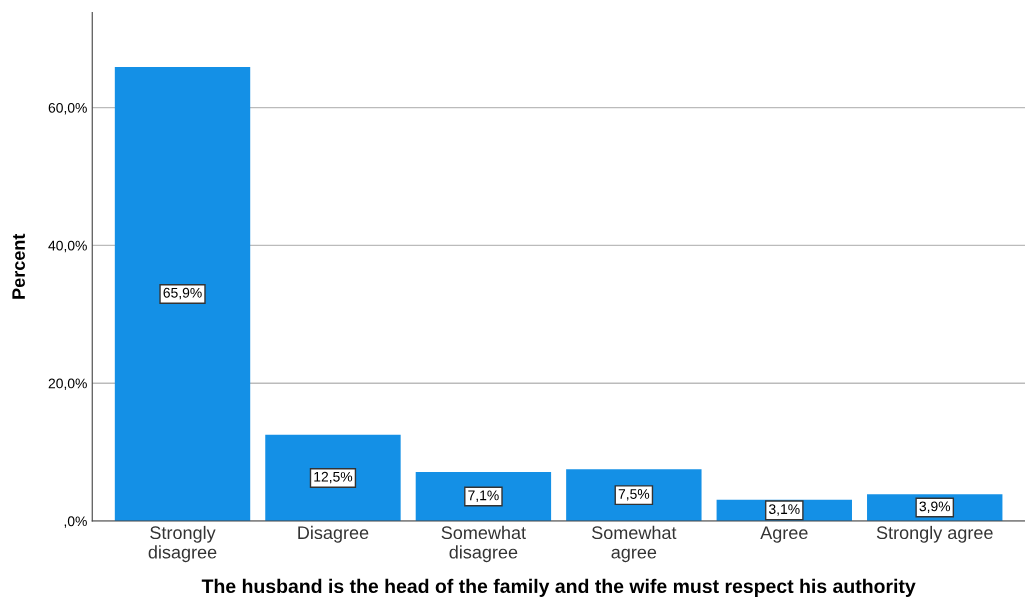 The image size is (1025, 609). What do you see at coordinates (935, 507) in the screenshot?
I see `data-label: 3,9%` at bounding box center [935, 507].